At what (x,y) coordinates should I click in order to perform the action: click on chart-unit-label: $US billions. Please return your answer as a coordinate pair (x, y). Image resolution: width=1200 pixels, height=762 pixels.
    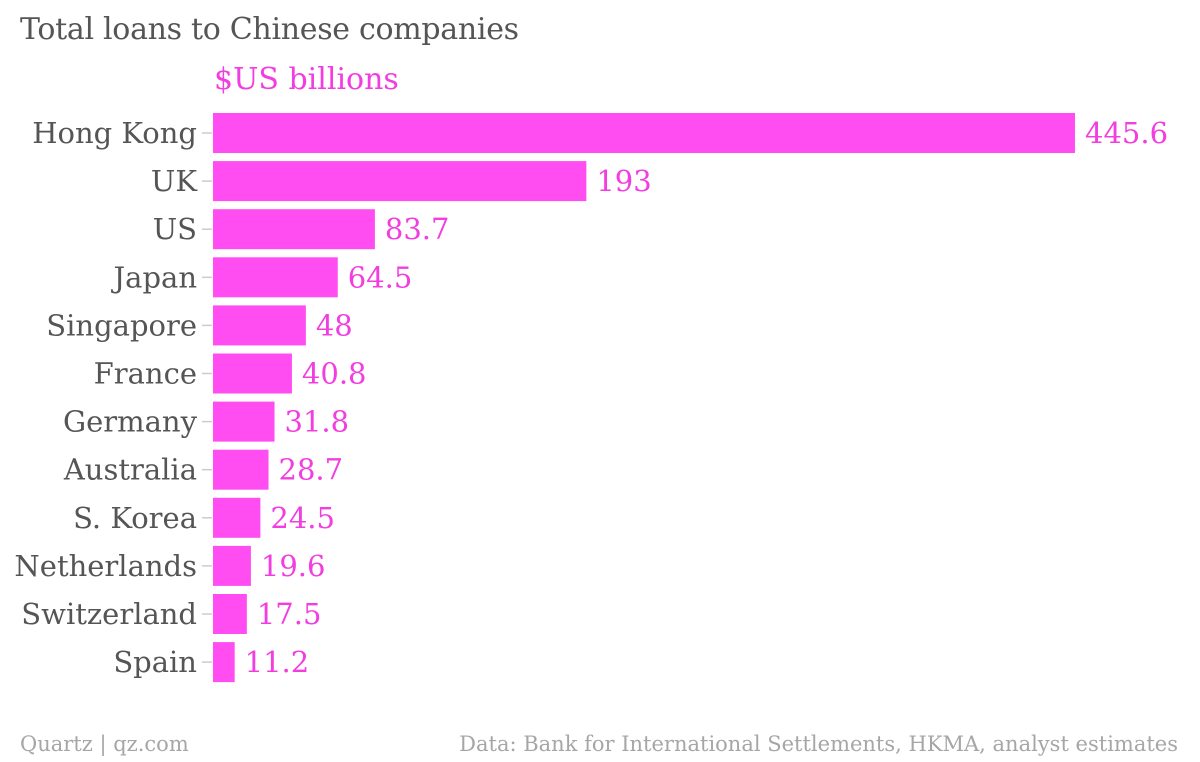
    Looking at the image, I should click on (306, 79).